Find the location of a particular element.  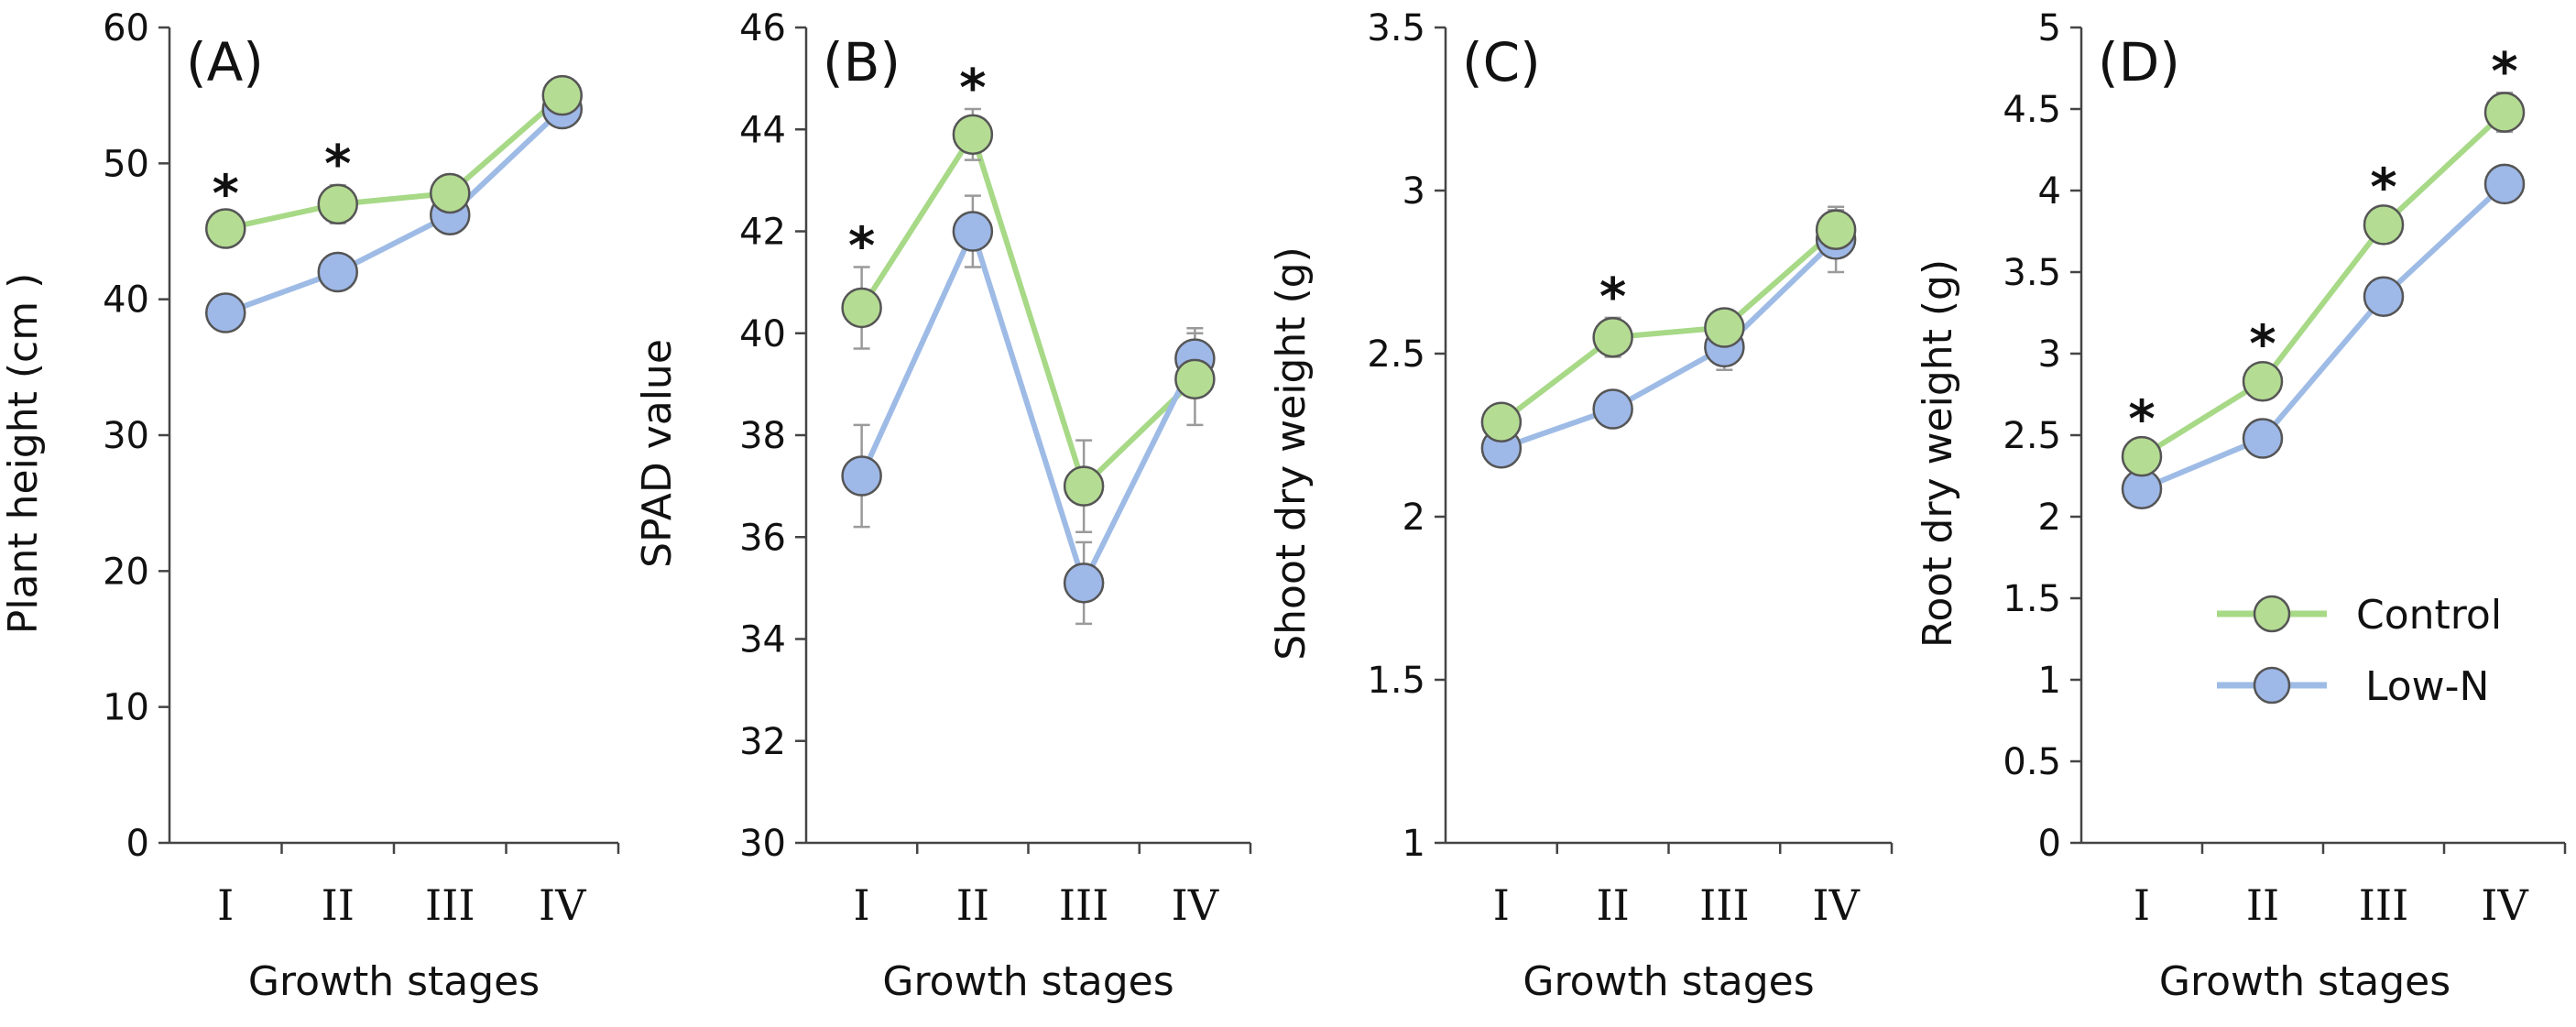

panel-label: (C) is located at coordinates (1502, 62).